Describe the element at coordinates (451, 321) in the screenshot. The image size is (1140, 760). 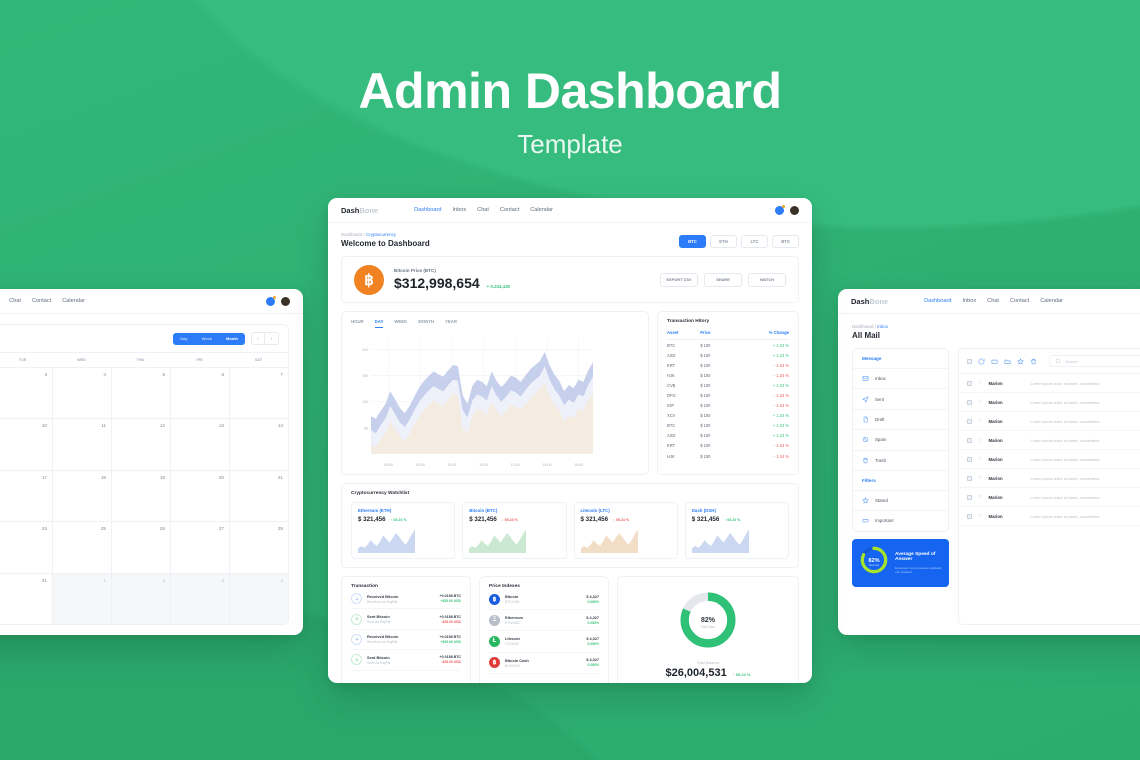
I see `chart-tab-year: YEAR` at that location.